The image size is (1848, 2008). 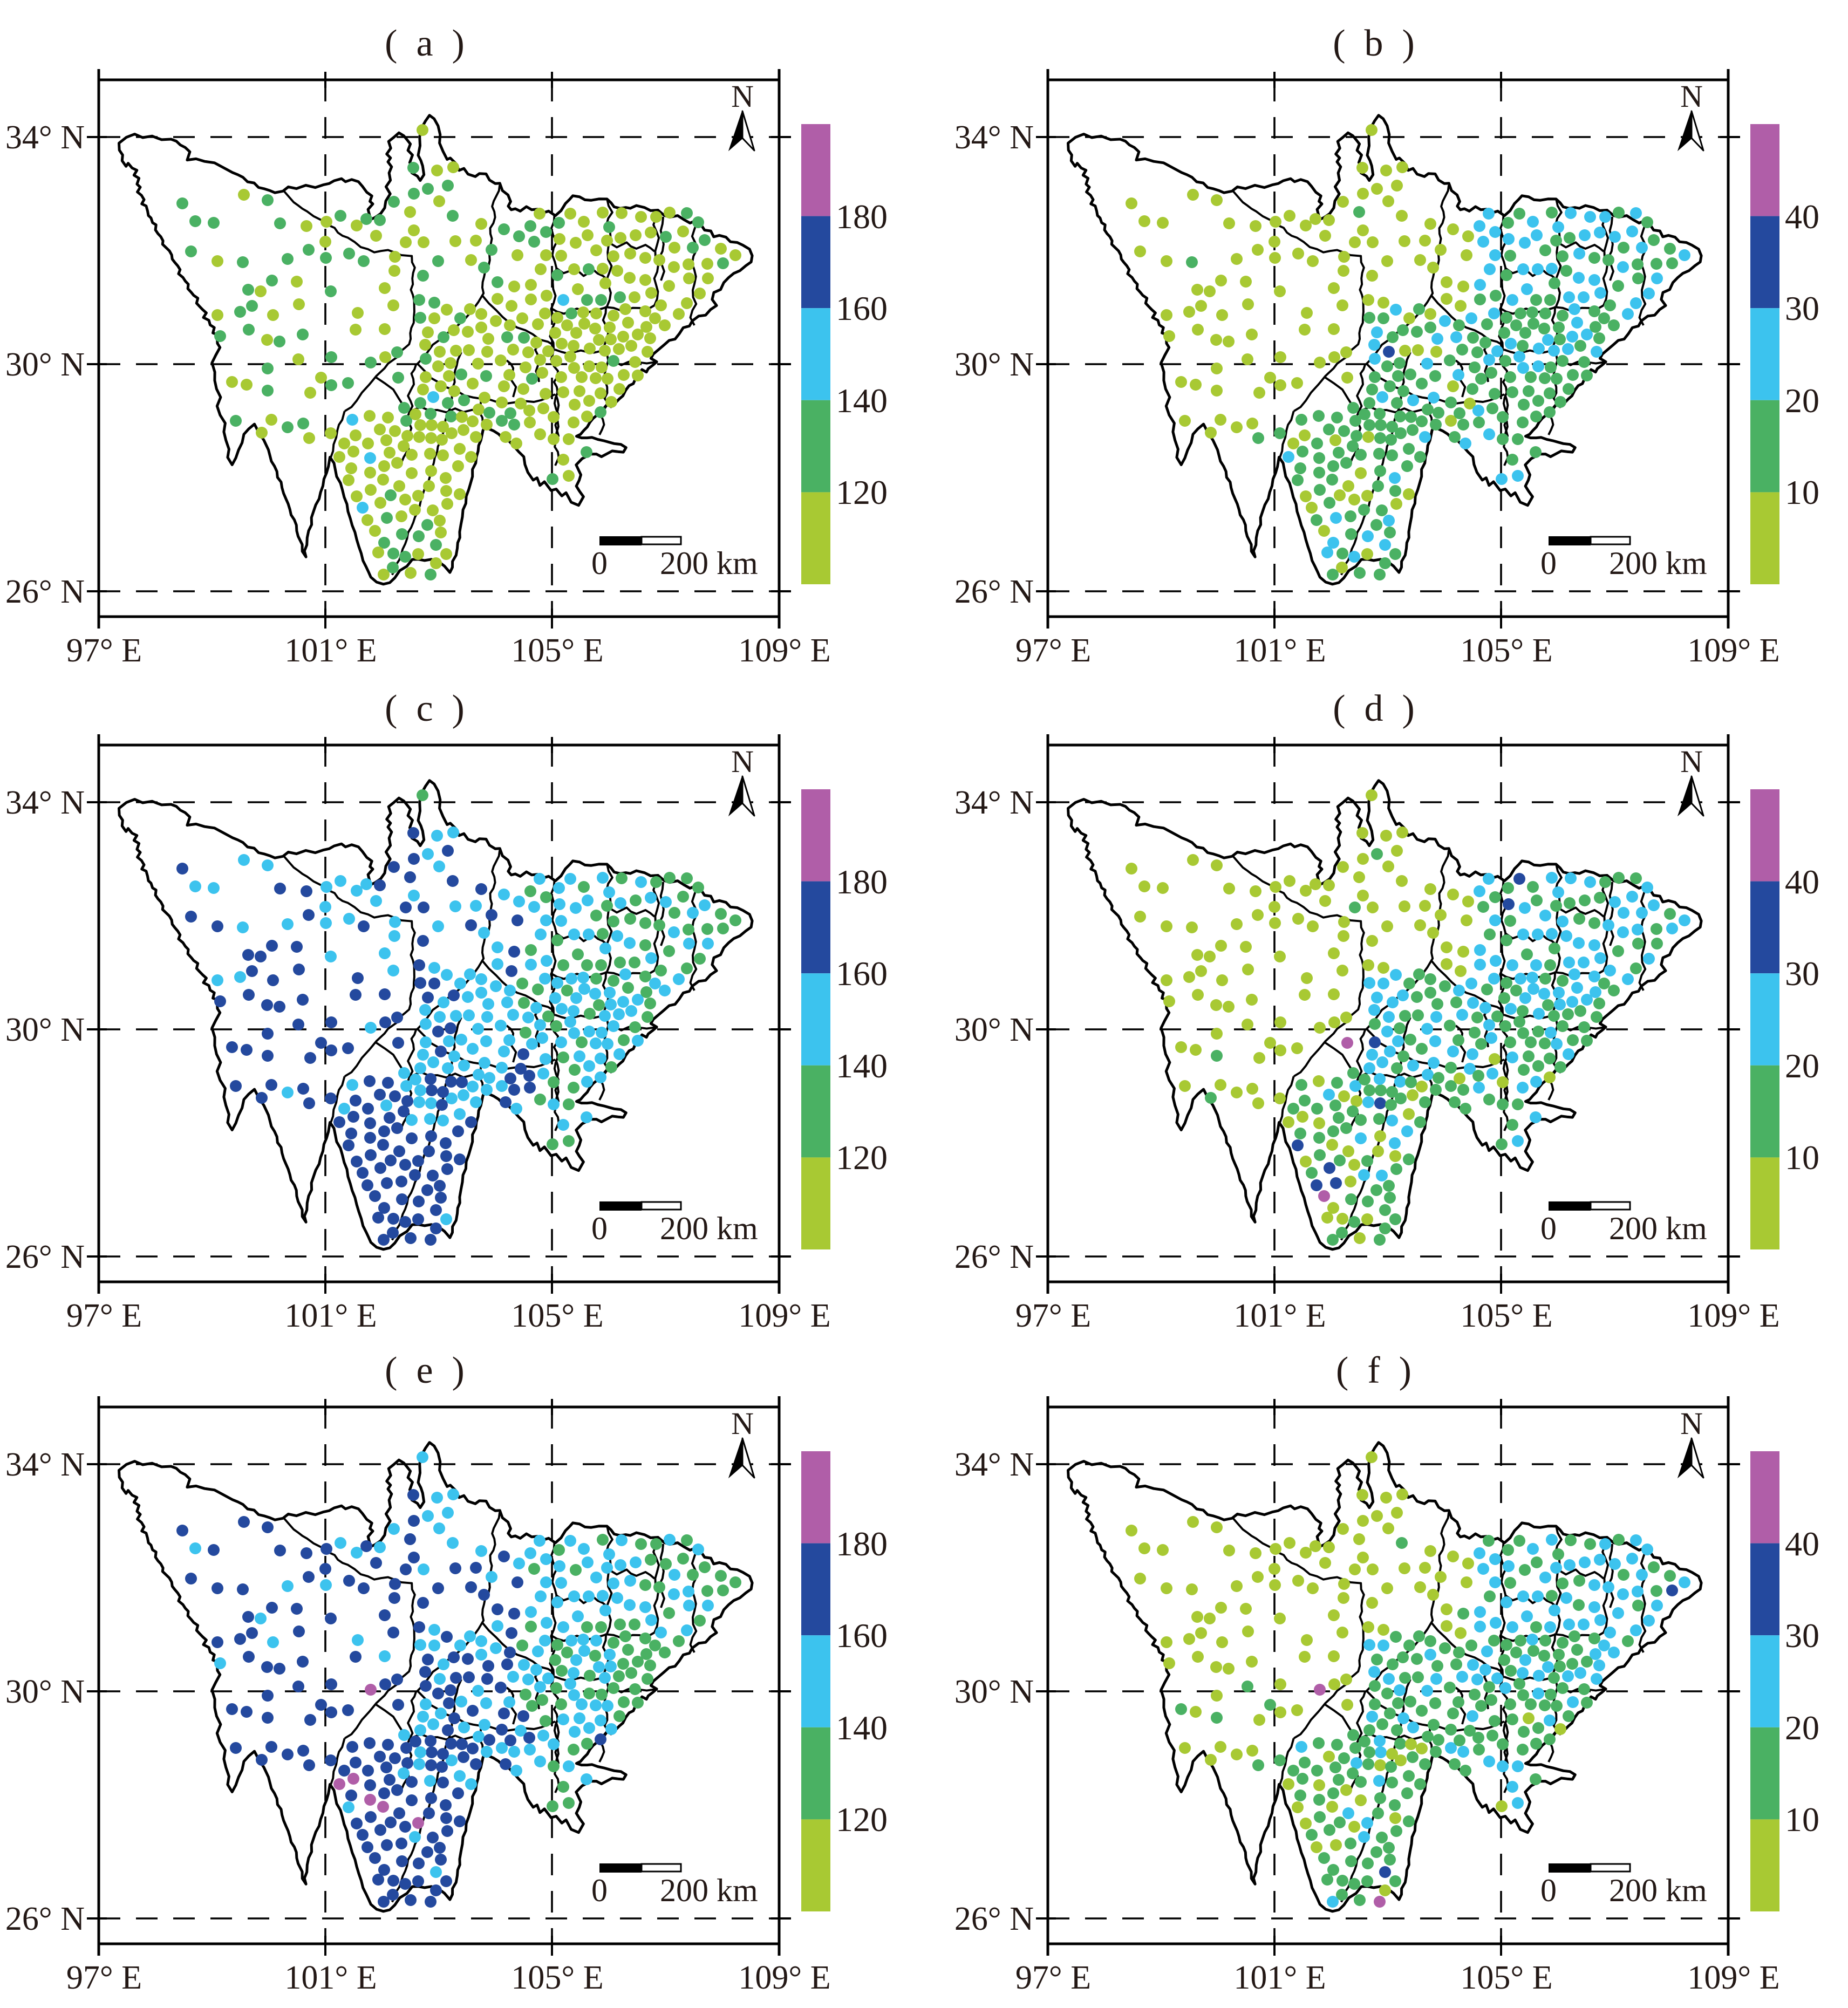 What do you see at coordinates (1374, 708) in the screenshot?
I see `svg-text: ( d )` at bounding box center [1374, 708].